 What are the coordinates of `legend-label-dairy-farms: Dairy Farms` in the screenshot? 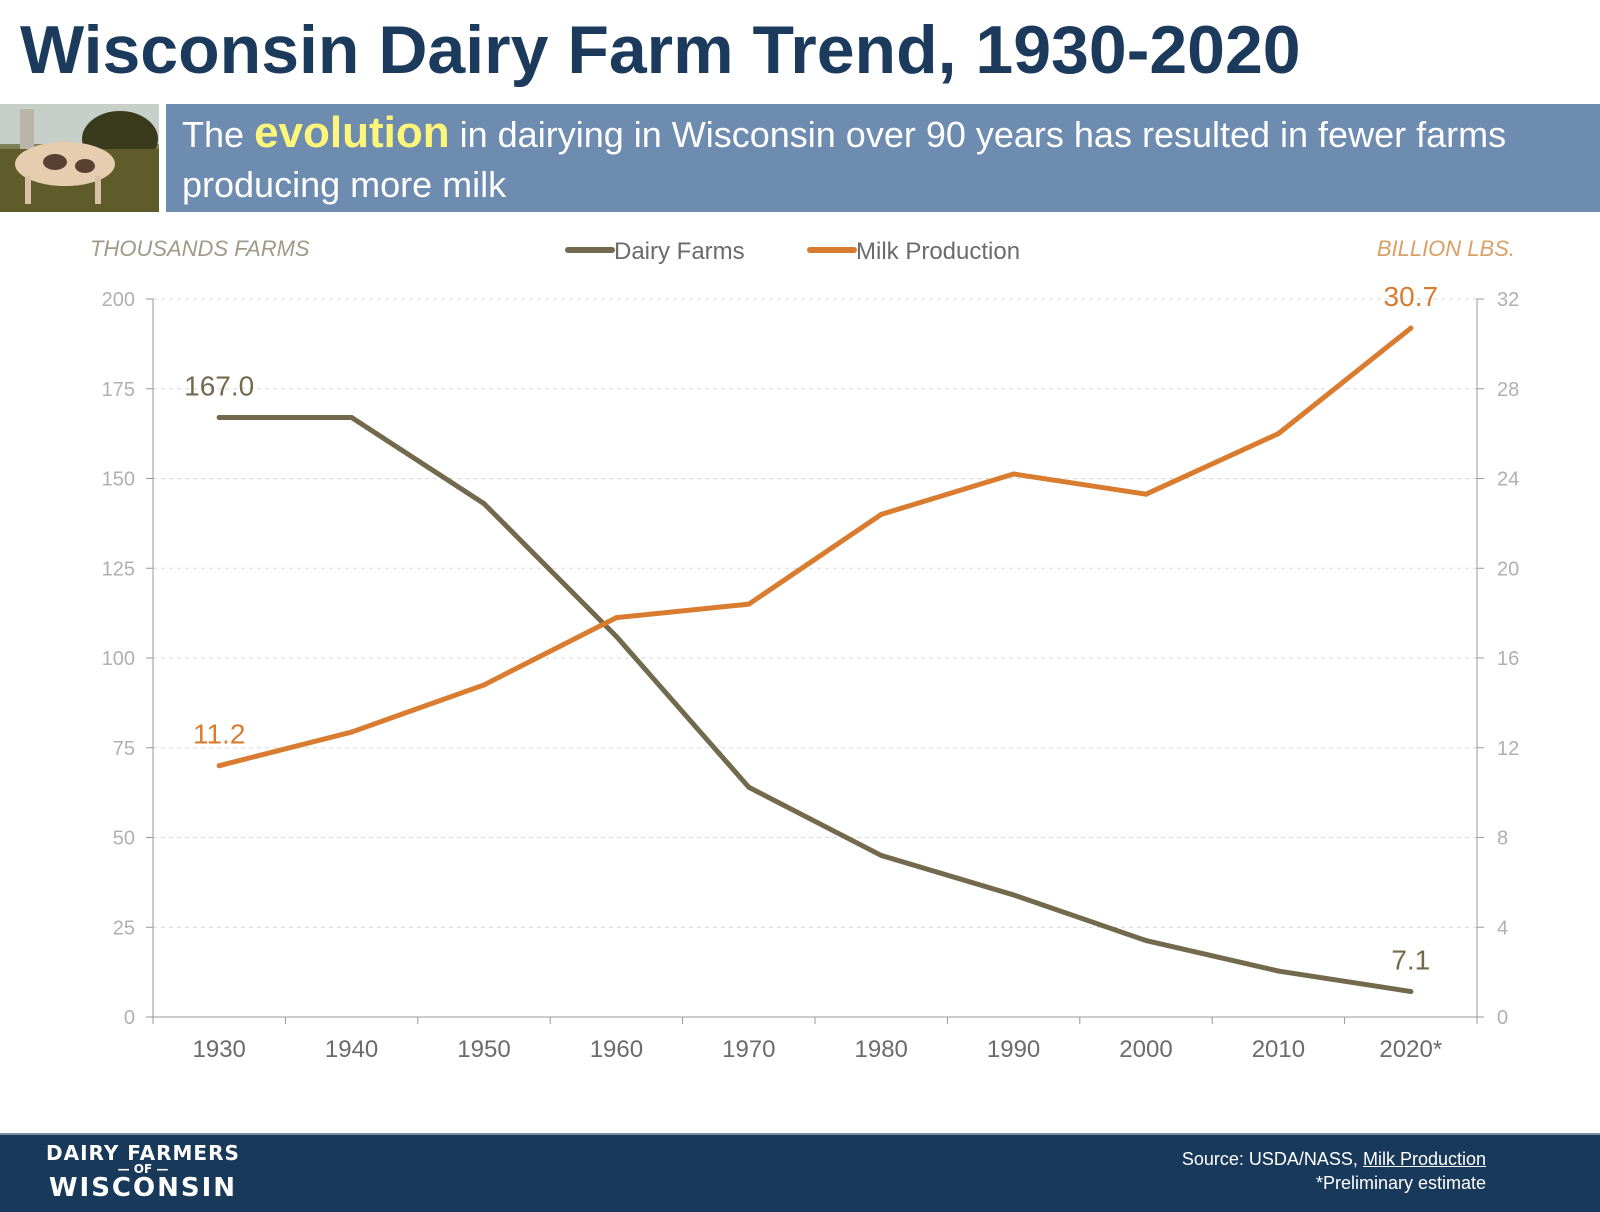 It's located at (679, 251).